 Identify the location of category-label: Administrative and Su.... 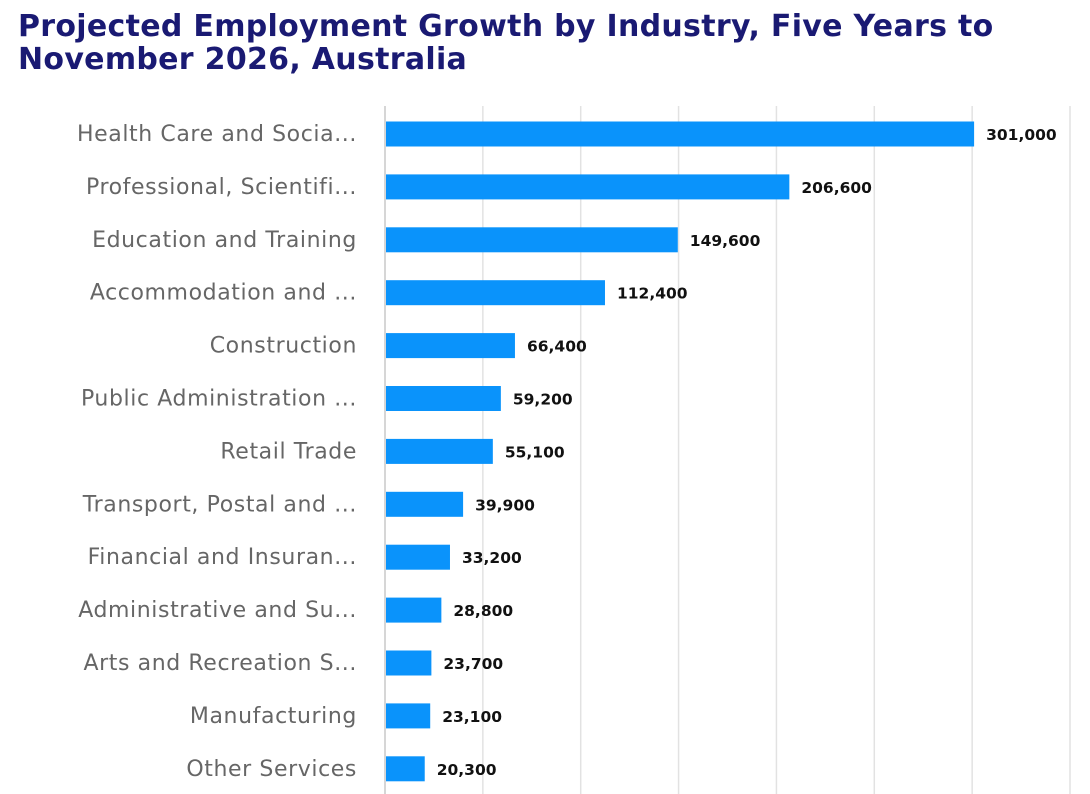
(217, 610).